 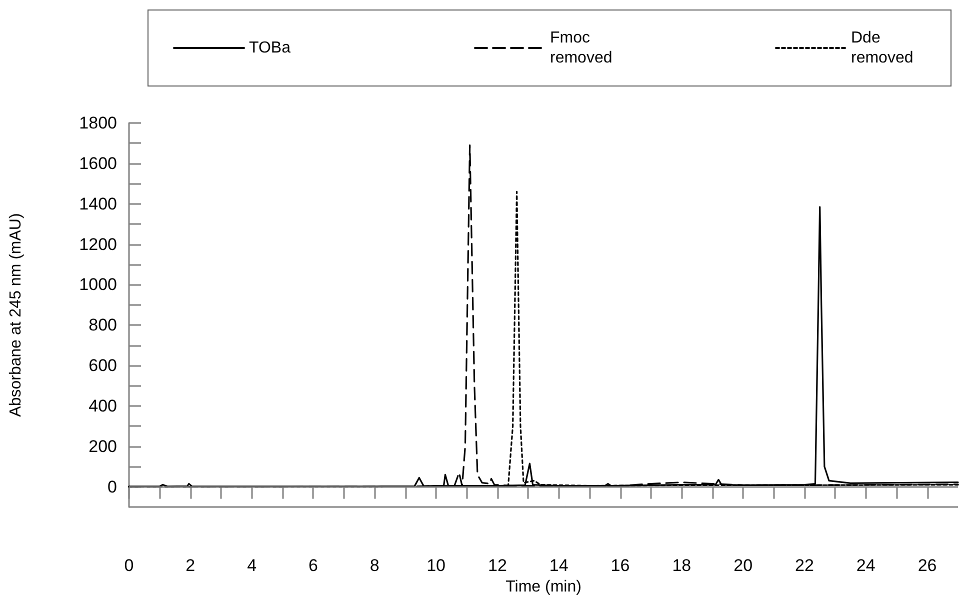 What do you see at coordinates (436, 566) in the screenshot?
I see `x-tick-label: 10` at bounding box center [436, 566].